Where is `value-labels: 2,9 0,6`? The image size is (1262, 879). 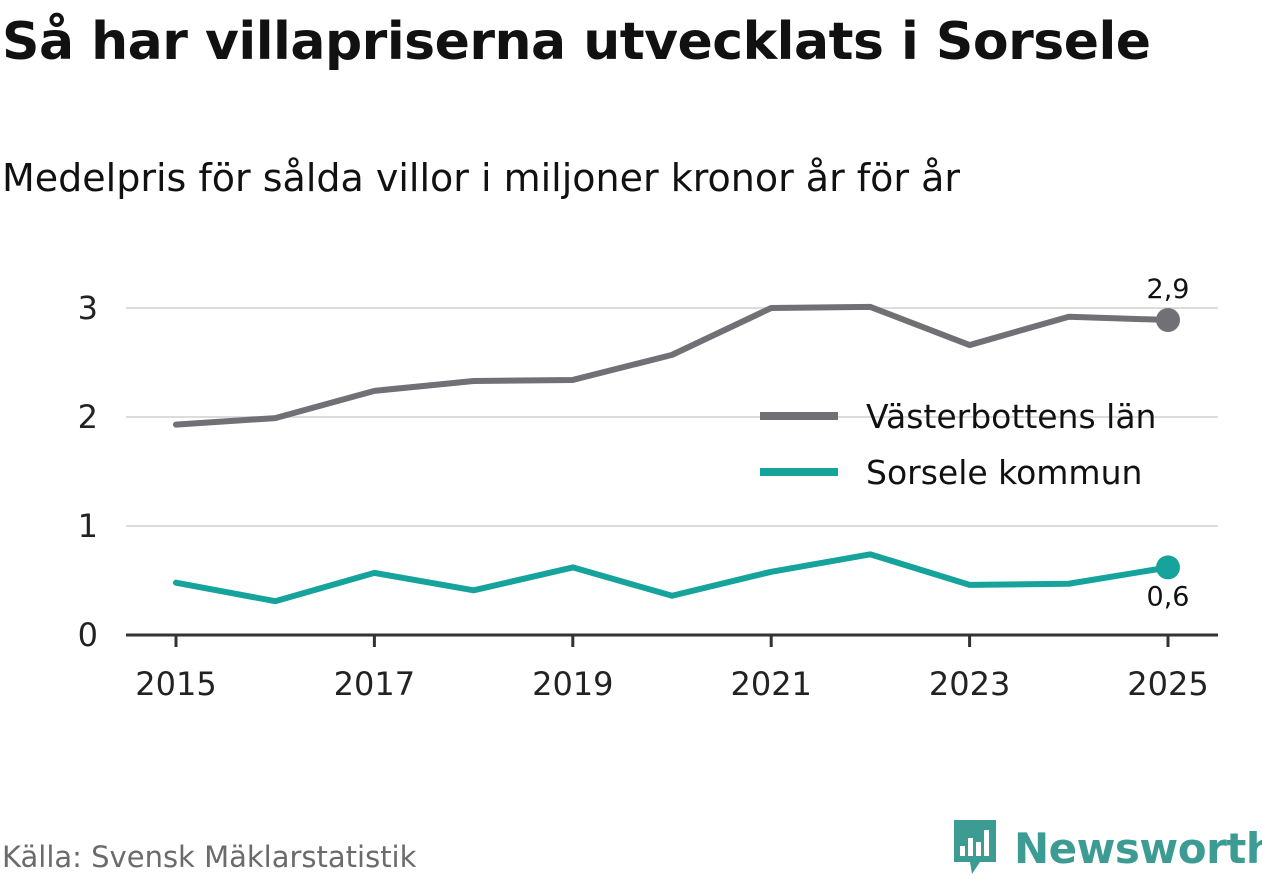
value-labels: 2,9 0,6 is located at coordinates (1168, 443).